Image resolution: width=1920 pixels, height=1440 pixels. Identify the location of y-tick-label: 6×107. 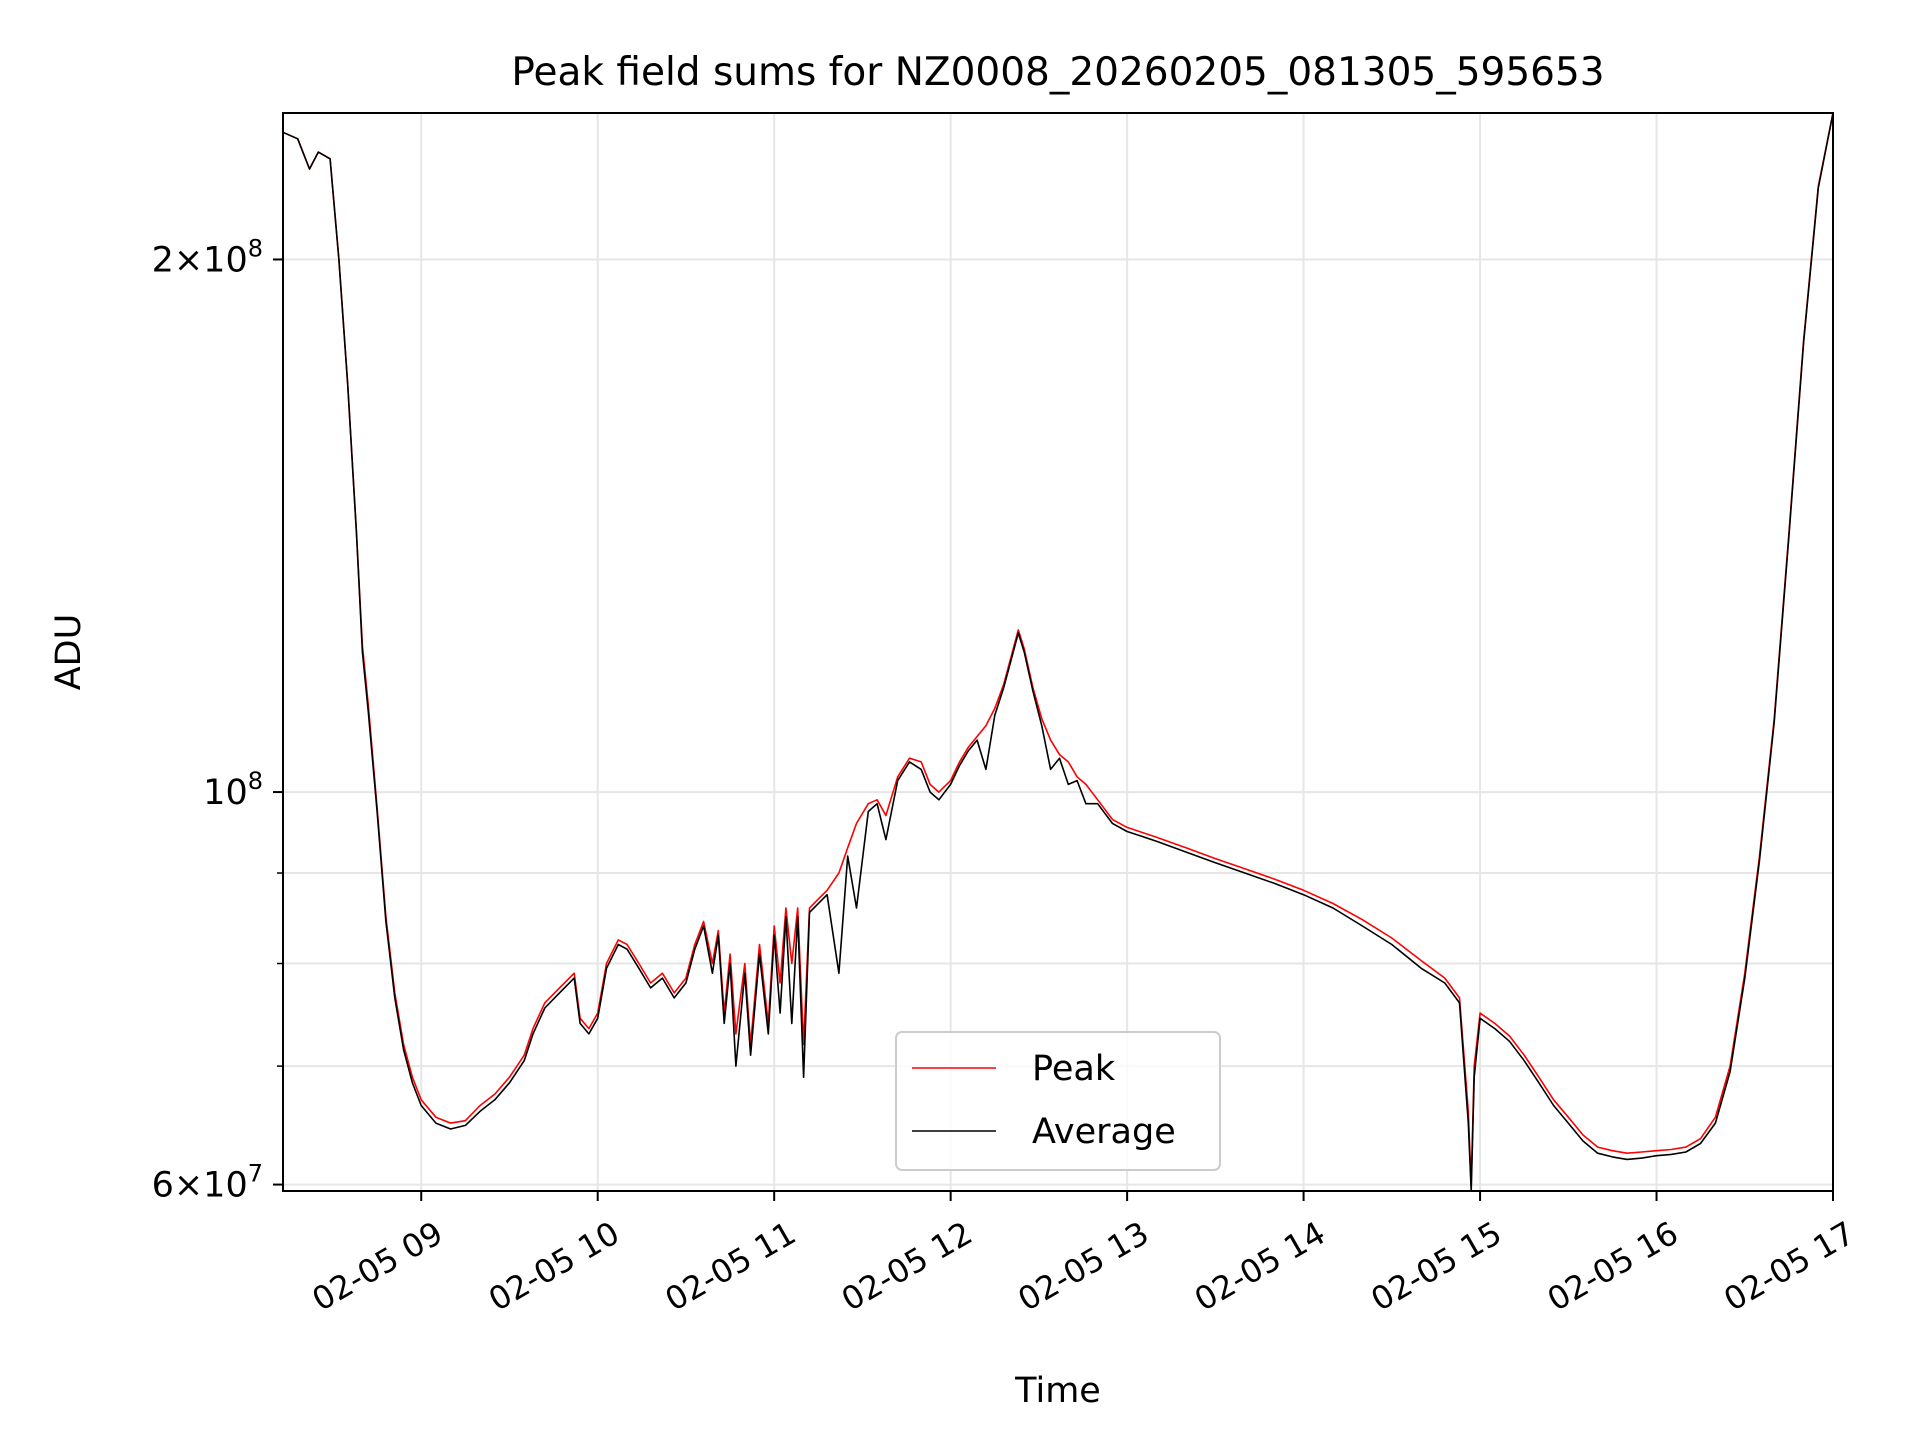
(207, 1183).